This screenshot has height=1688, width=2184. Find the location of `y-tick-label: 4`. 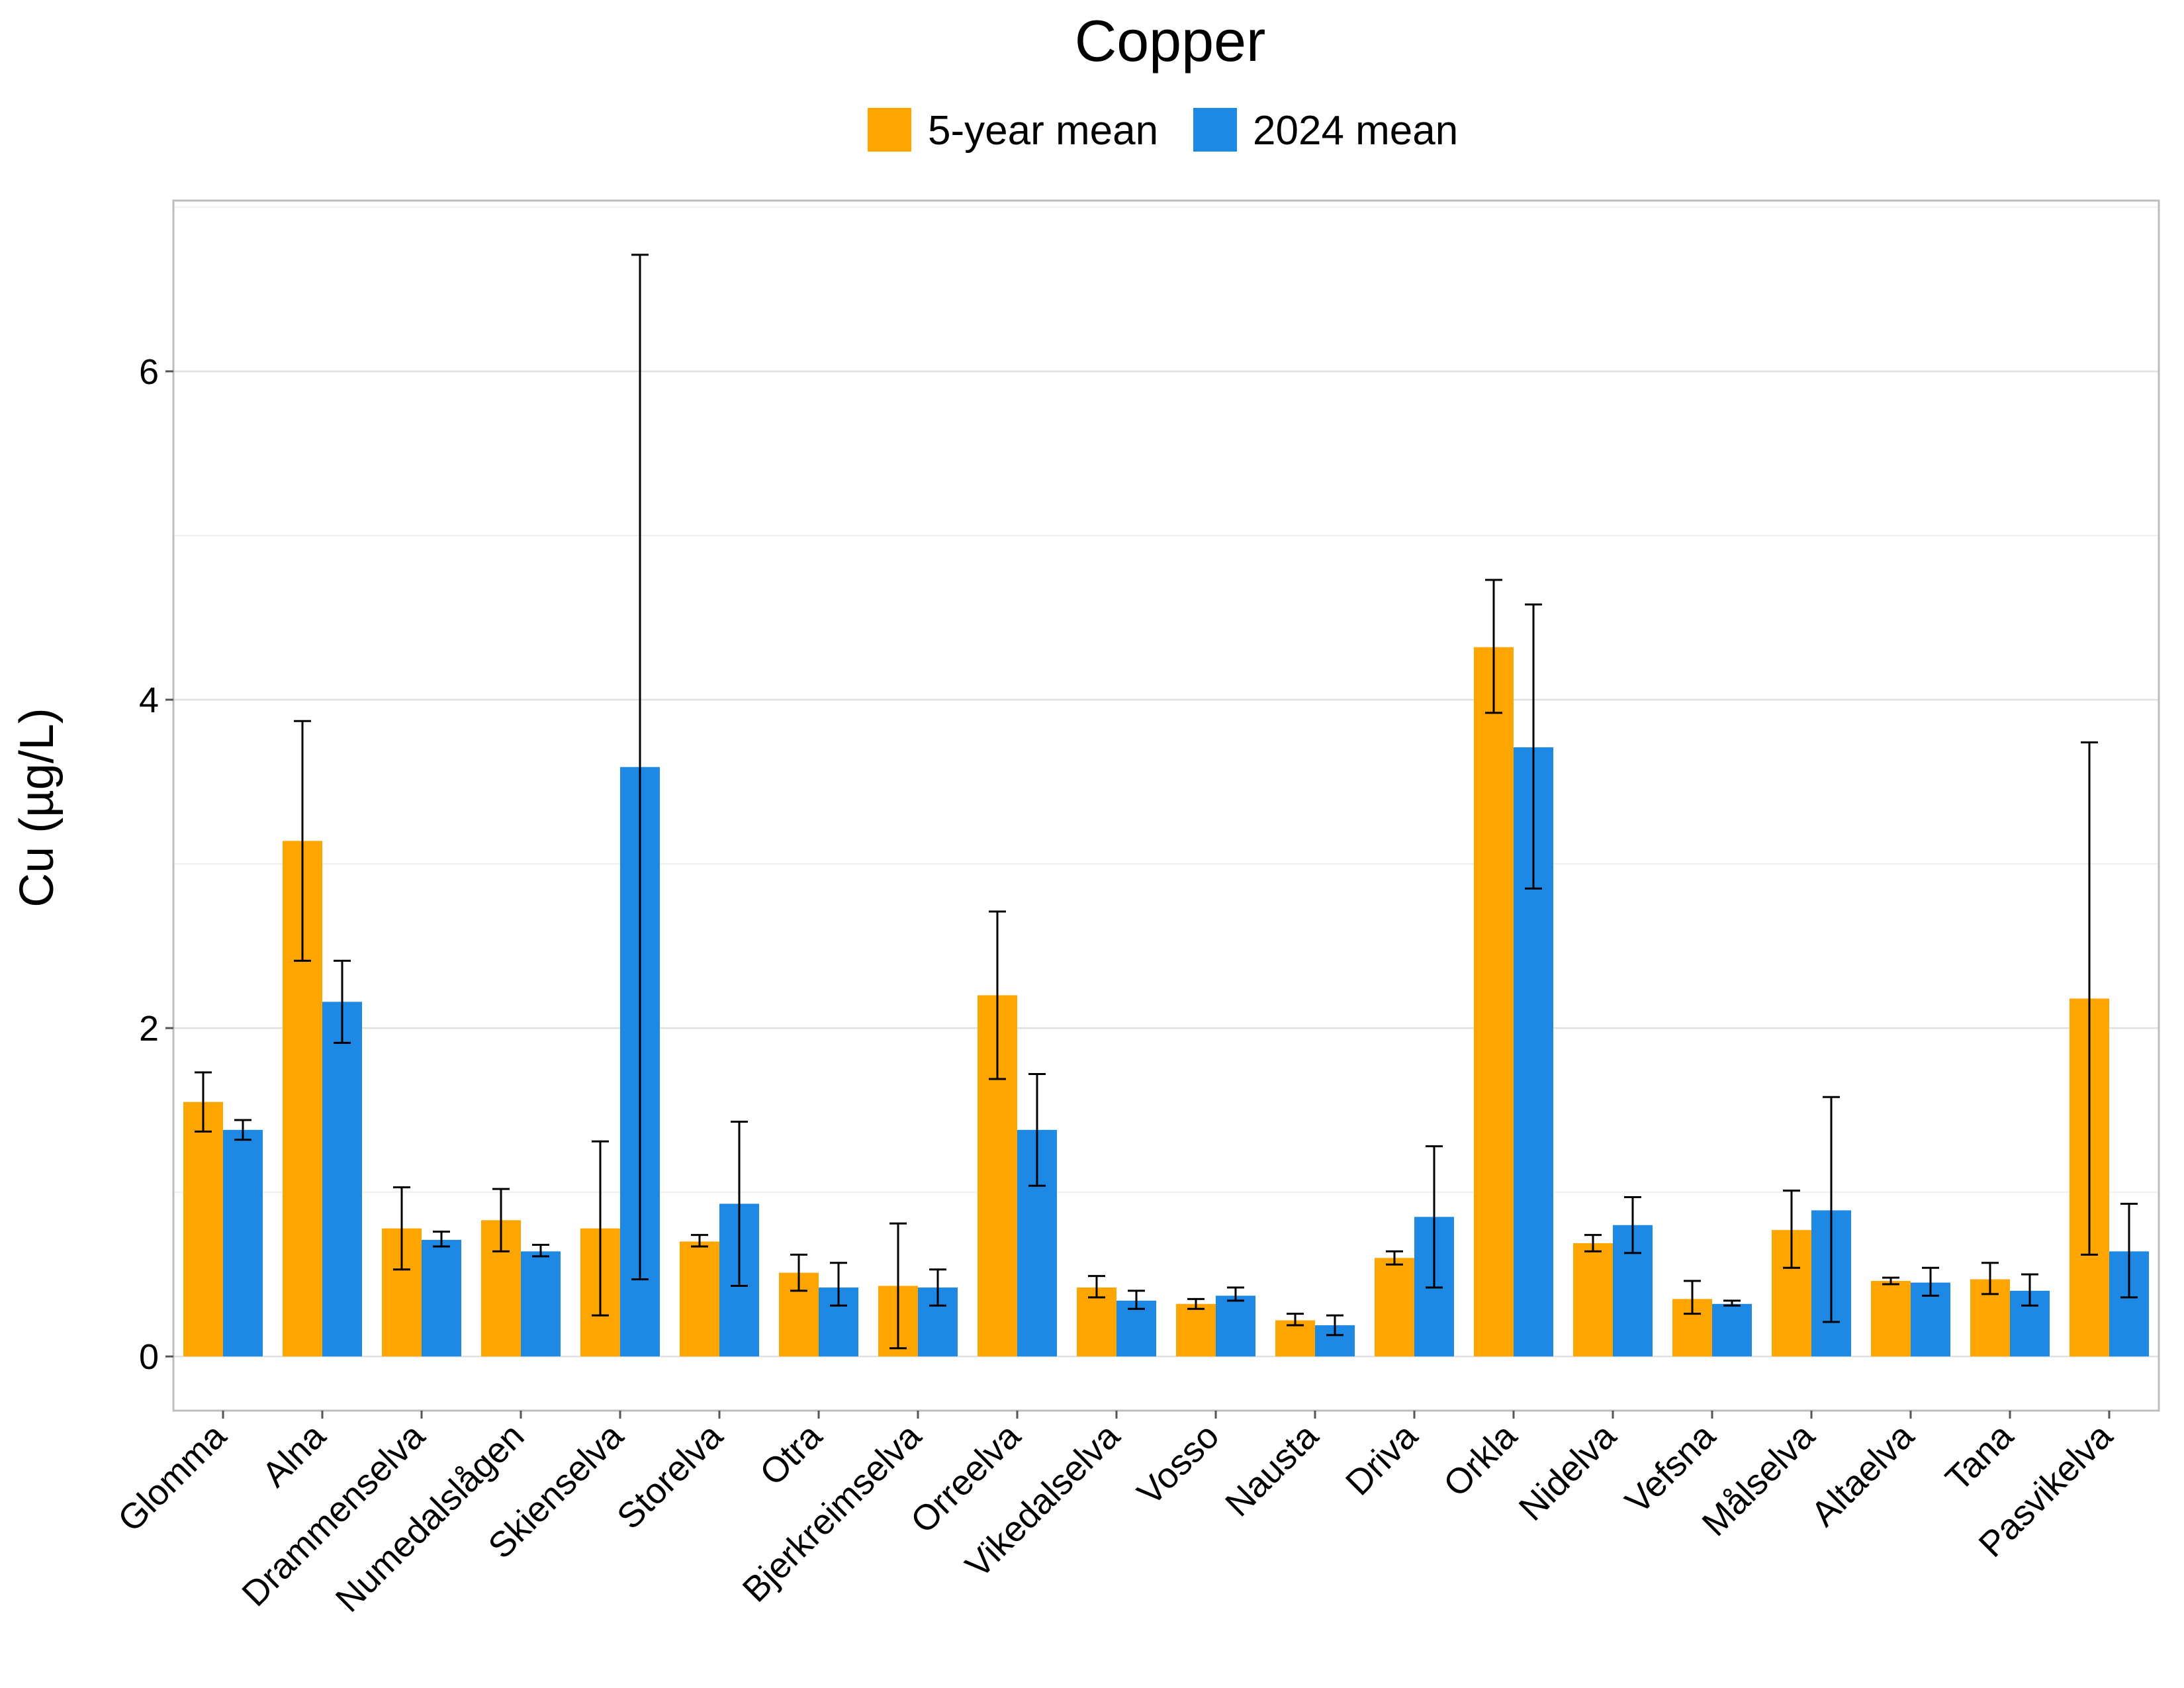

y-tick-label: 4 is located at coordinates (149, 700).